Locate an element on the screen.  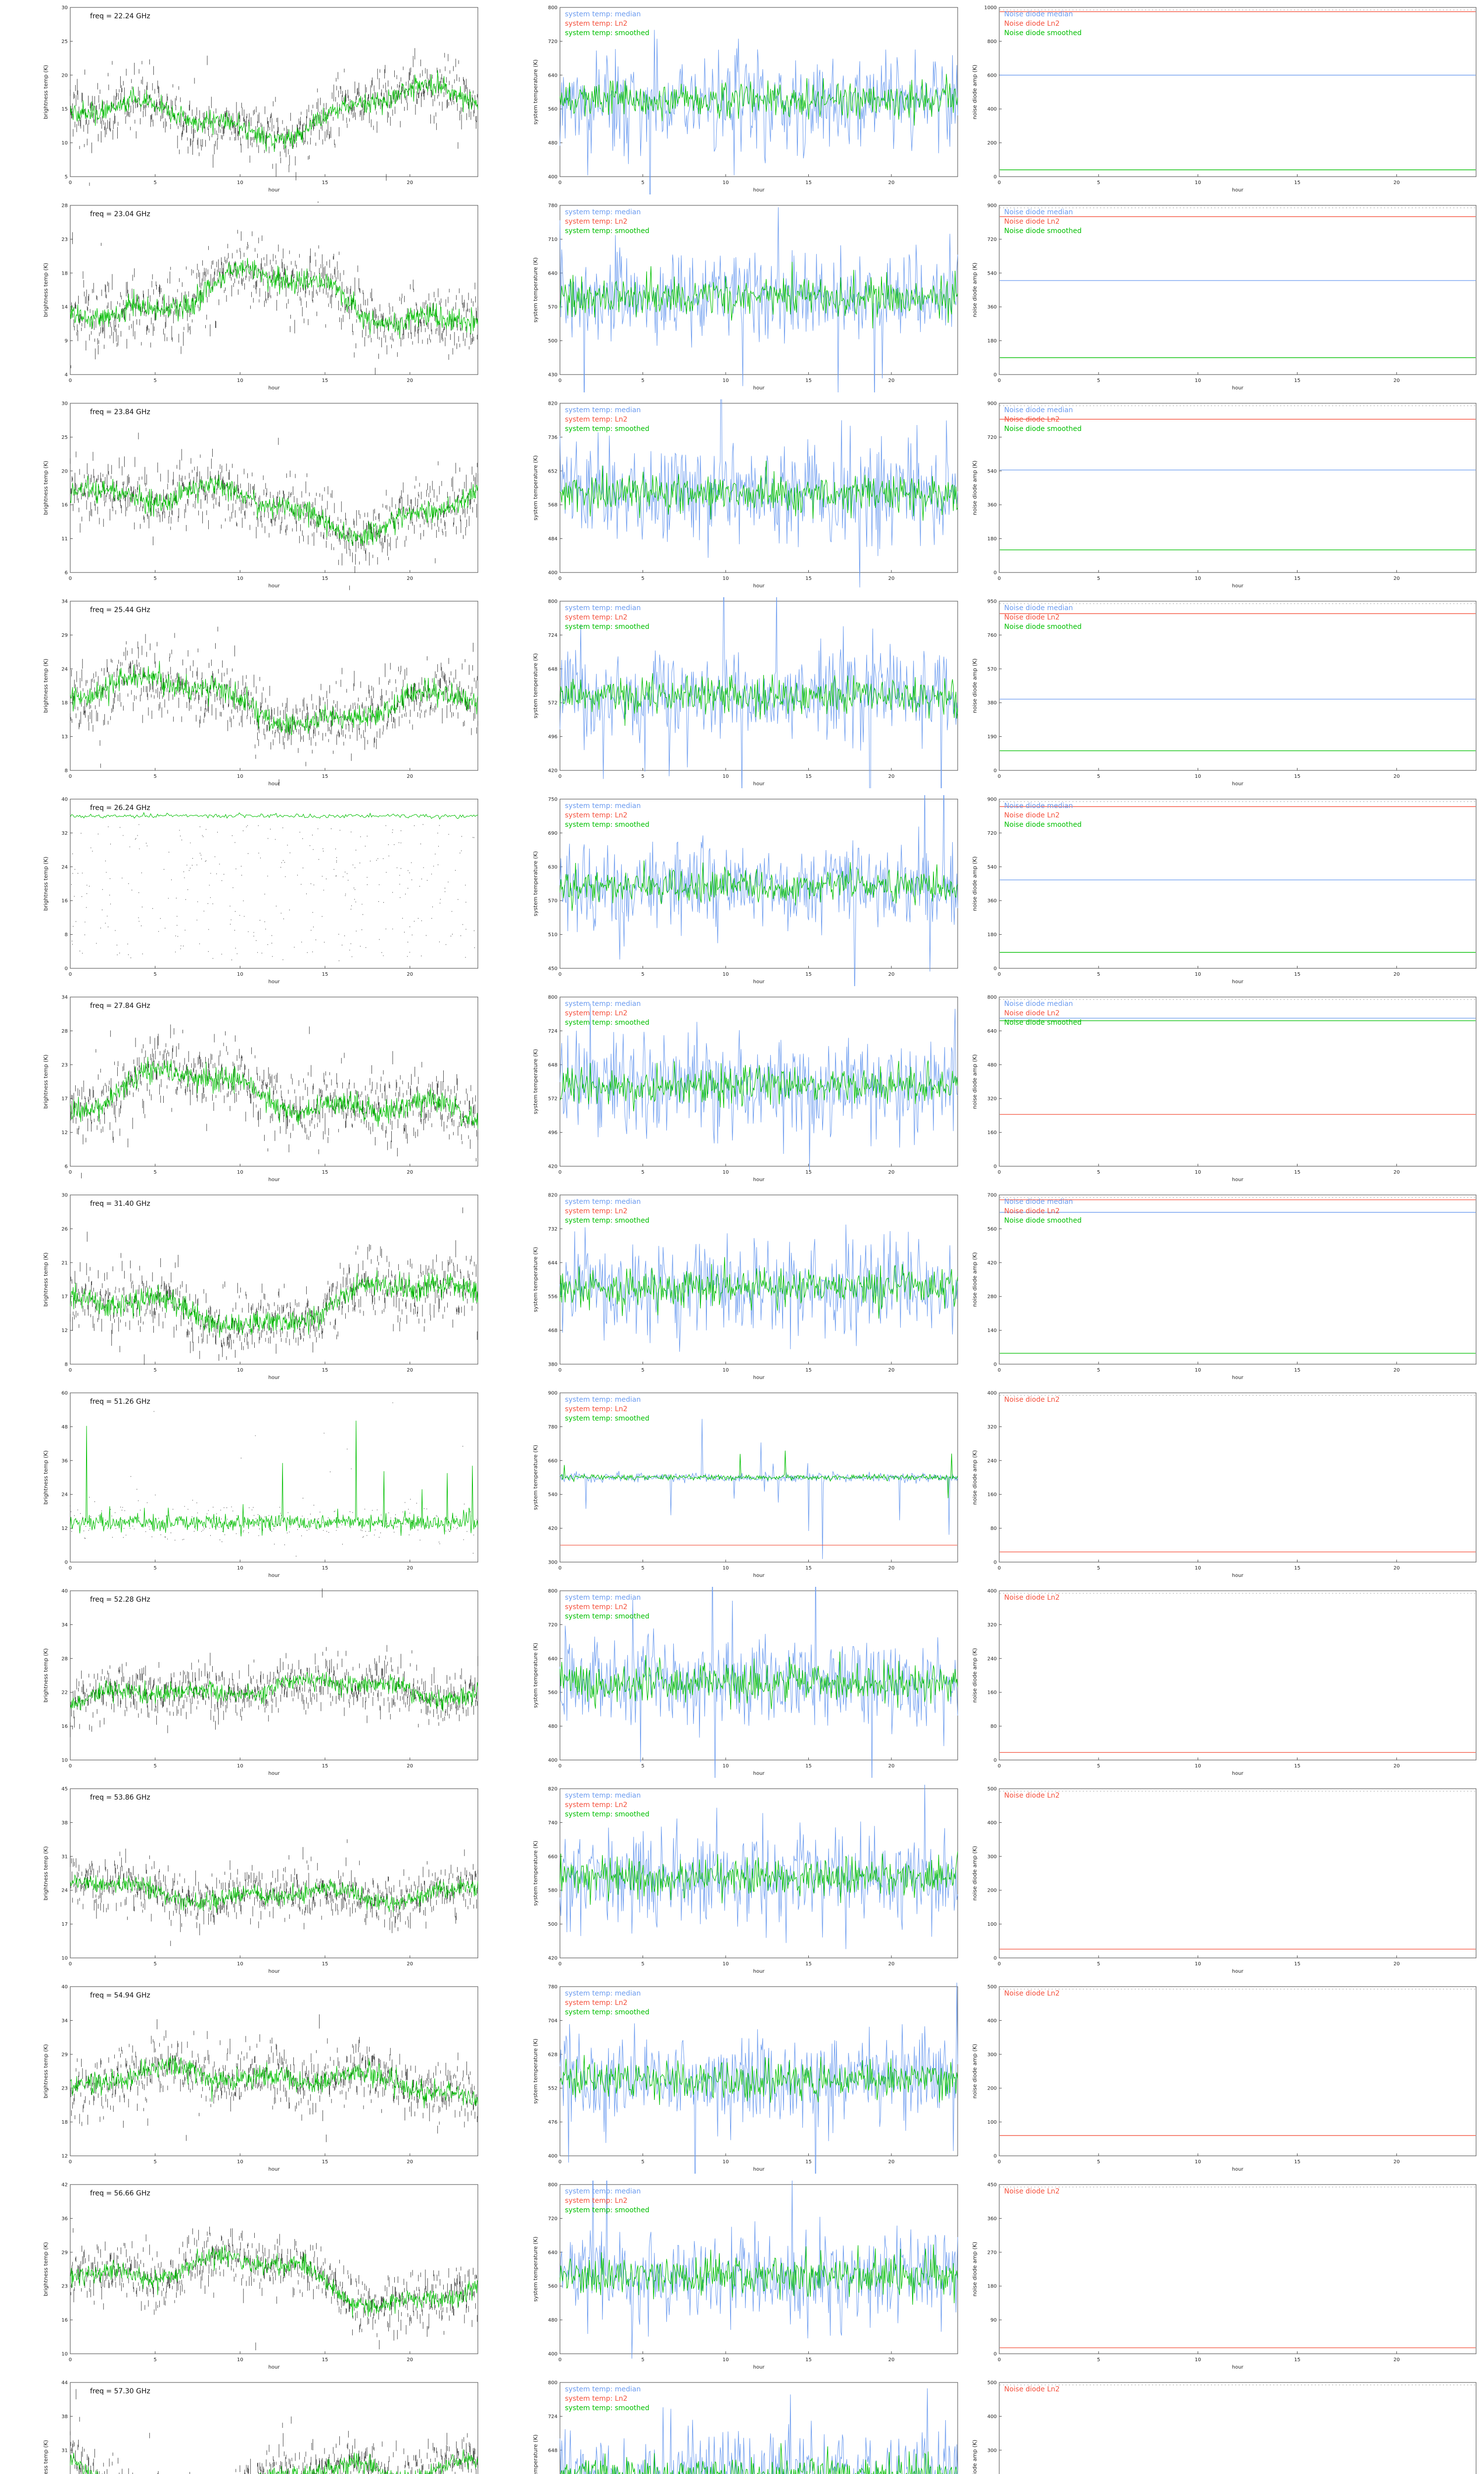
y-tick-label: 320 is located at coordinates (992, 1428).